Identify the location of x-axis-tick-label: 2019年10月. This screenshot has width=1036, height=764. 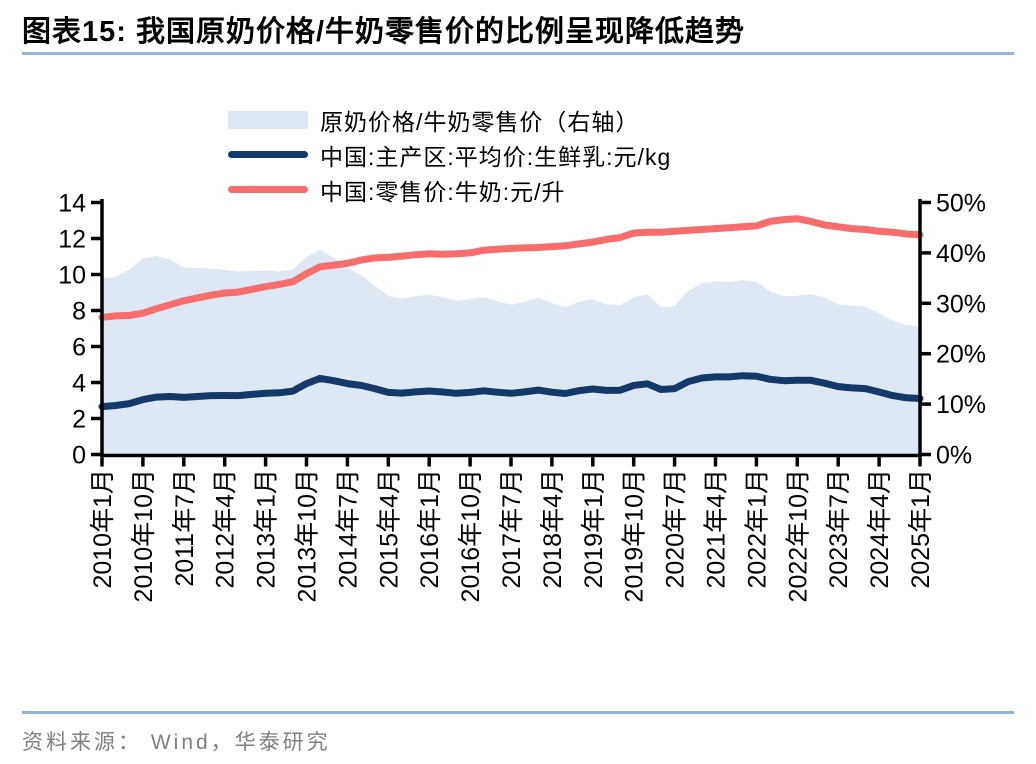
(635, 535).